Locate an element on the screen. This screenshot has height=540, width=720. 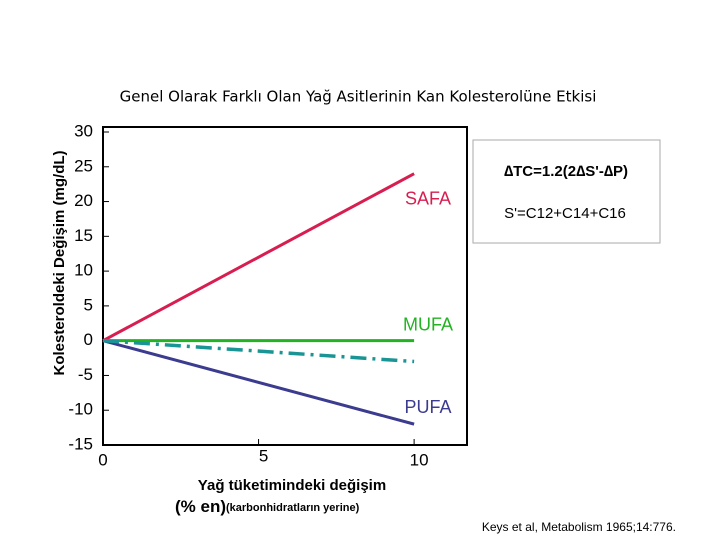
y-tick-label: 10 is located at coordinates (83, 270).